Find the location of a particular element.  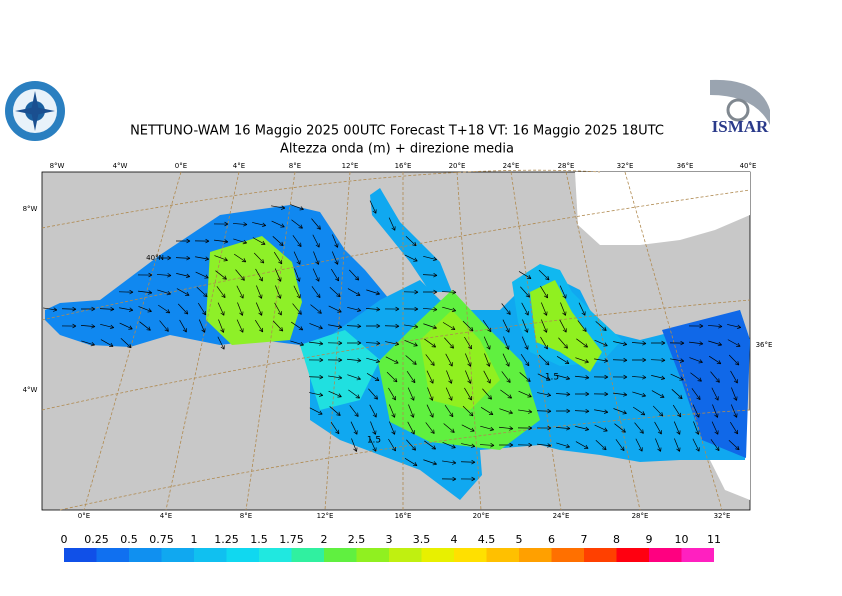

lon-label: 20°E is located at coordinates (481, 516).